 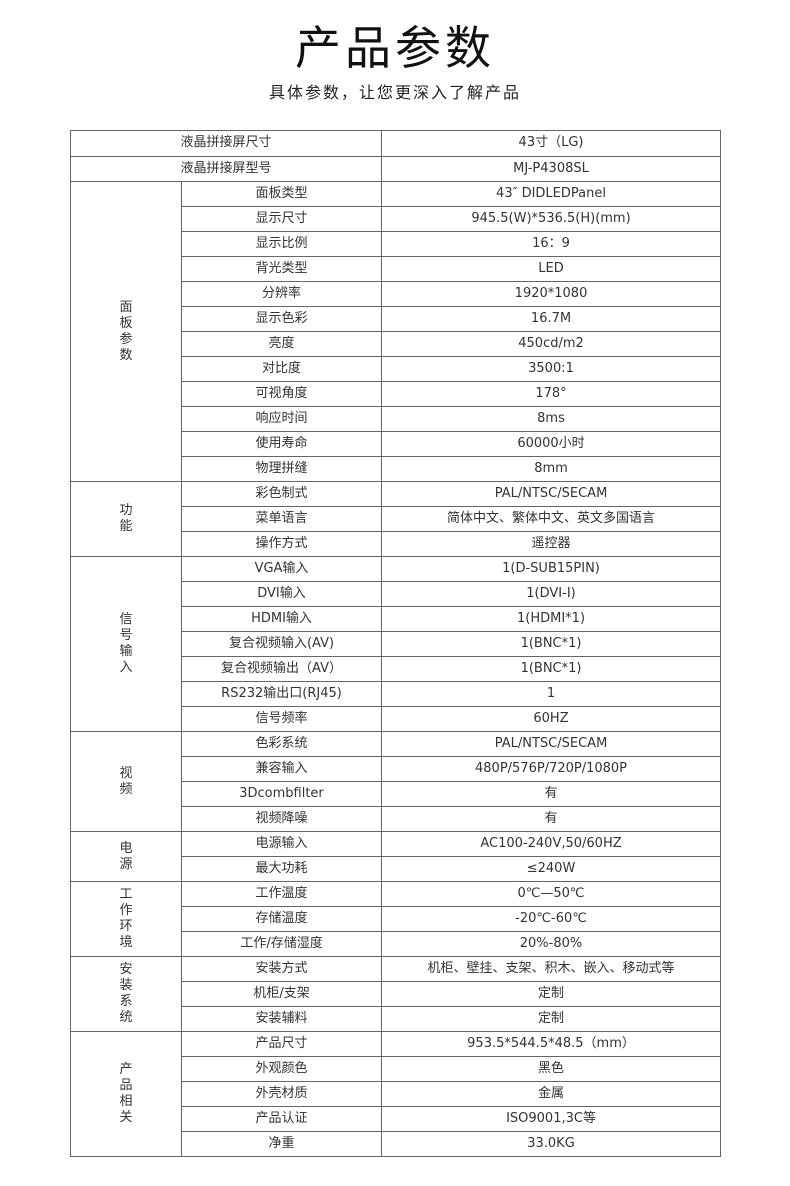 I want to click on spec-label: 机柜/支架, so click(x=281, y=994).